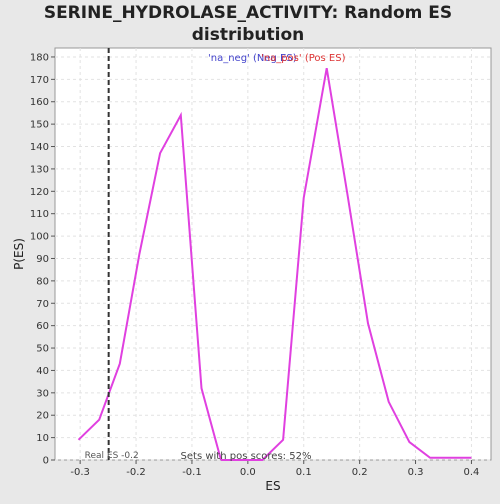  I want to click on pos-scores-annotation: Sets with pos scores: 52%, so click(246, 456).